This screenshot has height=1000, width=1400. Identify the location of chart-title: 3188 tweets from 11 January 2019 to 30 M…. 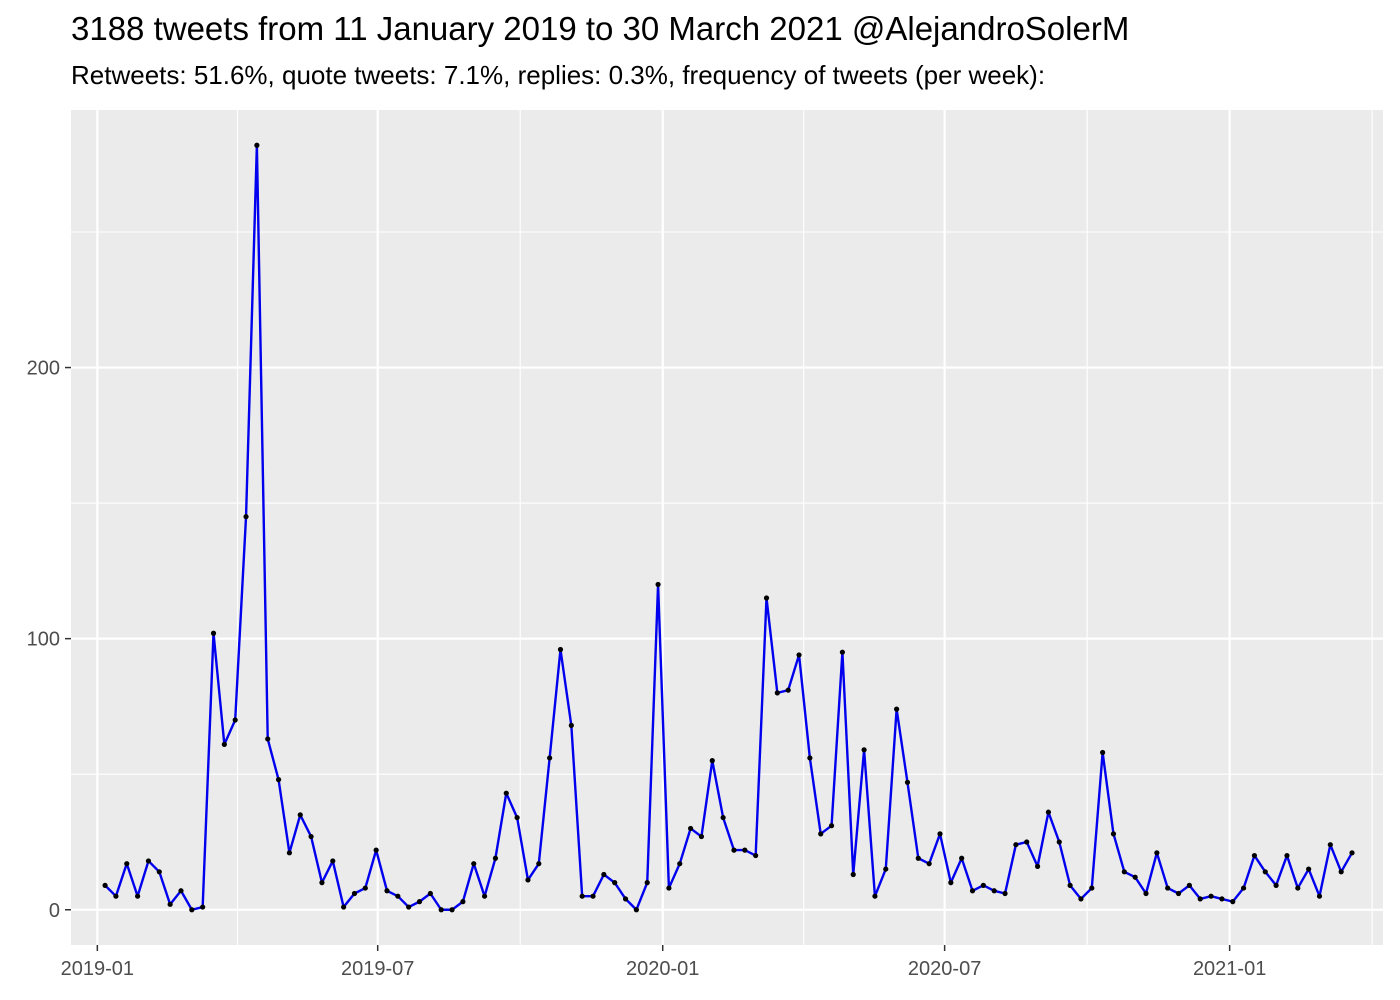
(600, 28).